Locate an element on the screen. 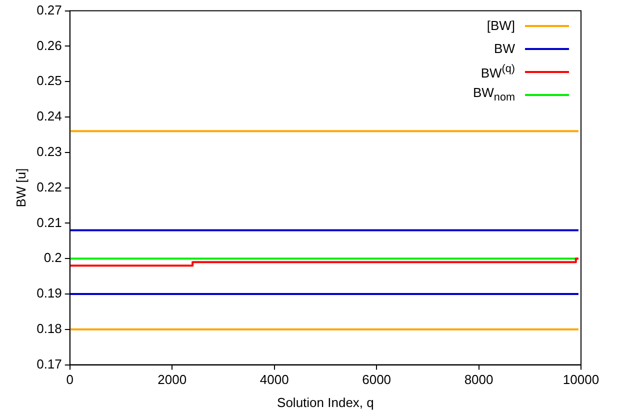 Image resolution: width=621 pixels, height=419 pixels. y-tick-label: 0.24 is located at coordinates (49, 116).